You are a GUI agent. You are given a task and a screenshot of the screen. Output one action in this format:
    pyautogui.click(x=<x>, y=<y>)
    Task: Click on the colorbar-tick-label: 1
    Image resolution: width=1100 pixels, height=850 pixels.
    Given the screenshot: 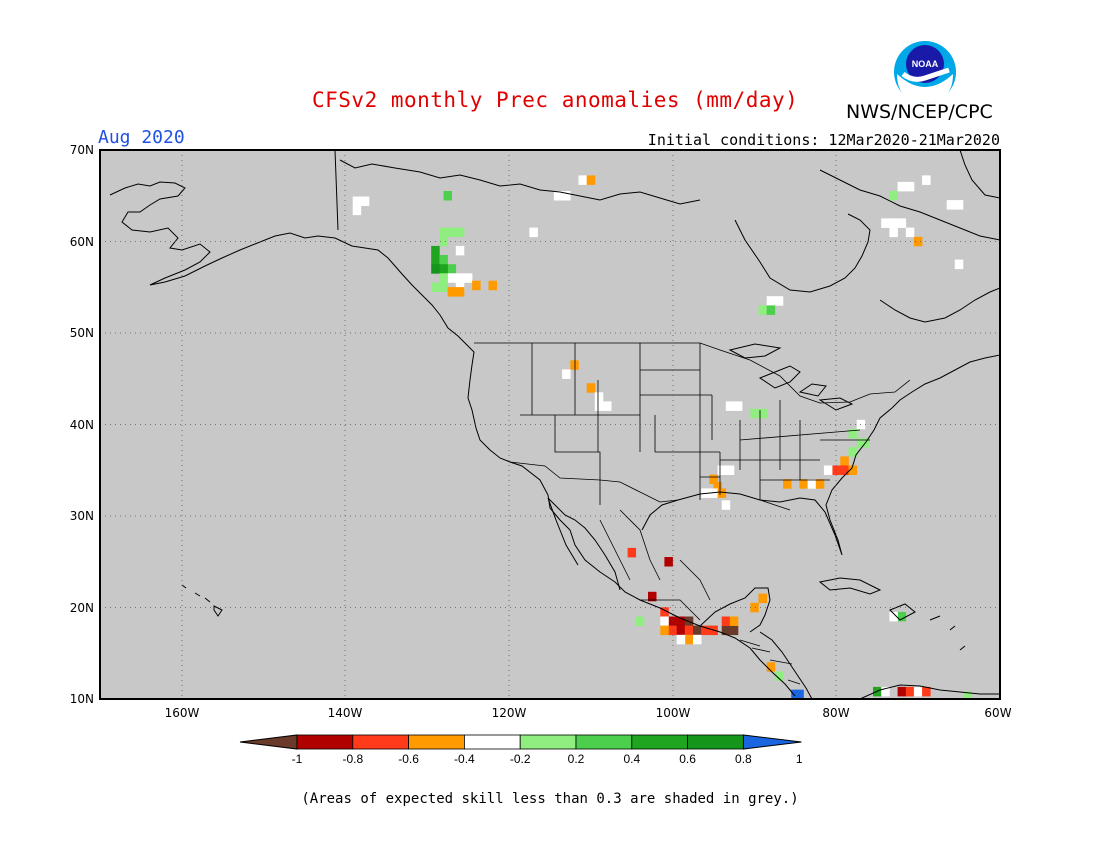 What is the action you would take?
    pyautogui.click(x=799, y=759)
    